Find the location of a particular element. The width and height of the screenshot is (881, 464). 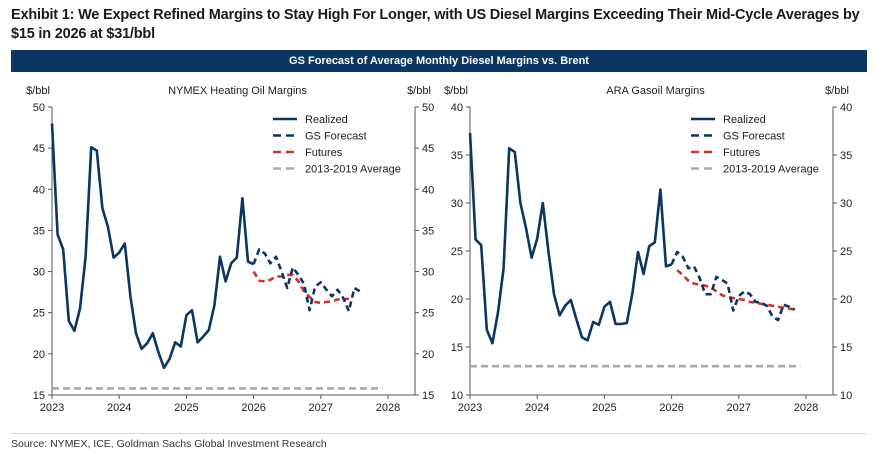

footer-divider is located at coordinates (439, 433).